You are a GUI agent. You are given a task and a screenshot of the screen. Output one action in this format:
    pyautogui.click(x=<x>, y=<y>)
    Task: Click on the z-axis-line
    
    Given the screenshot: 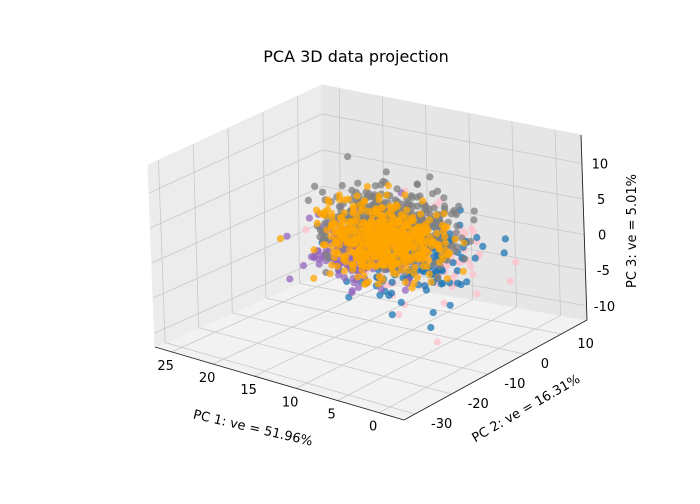 What is the action you would take?
    pyautogui.click(x=584, y=227)
    